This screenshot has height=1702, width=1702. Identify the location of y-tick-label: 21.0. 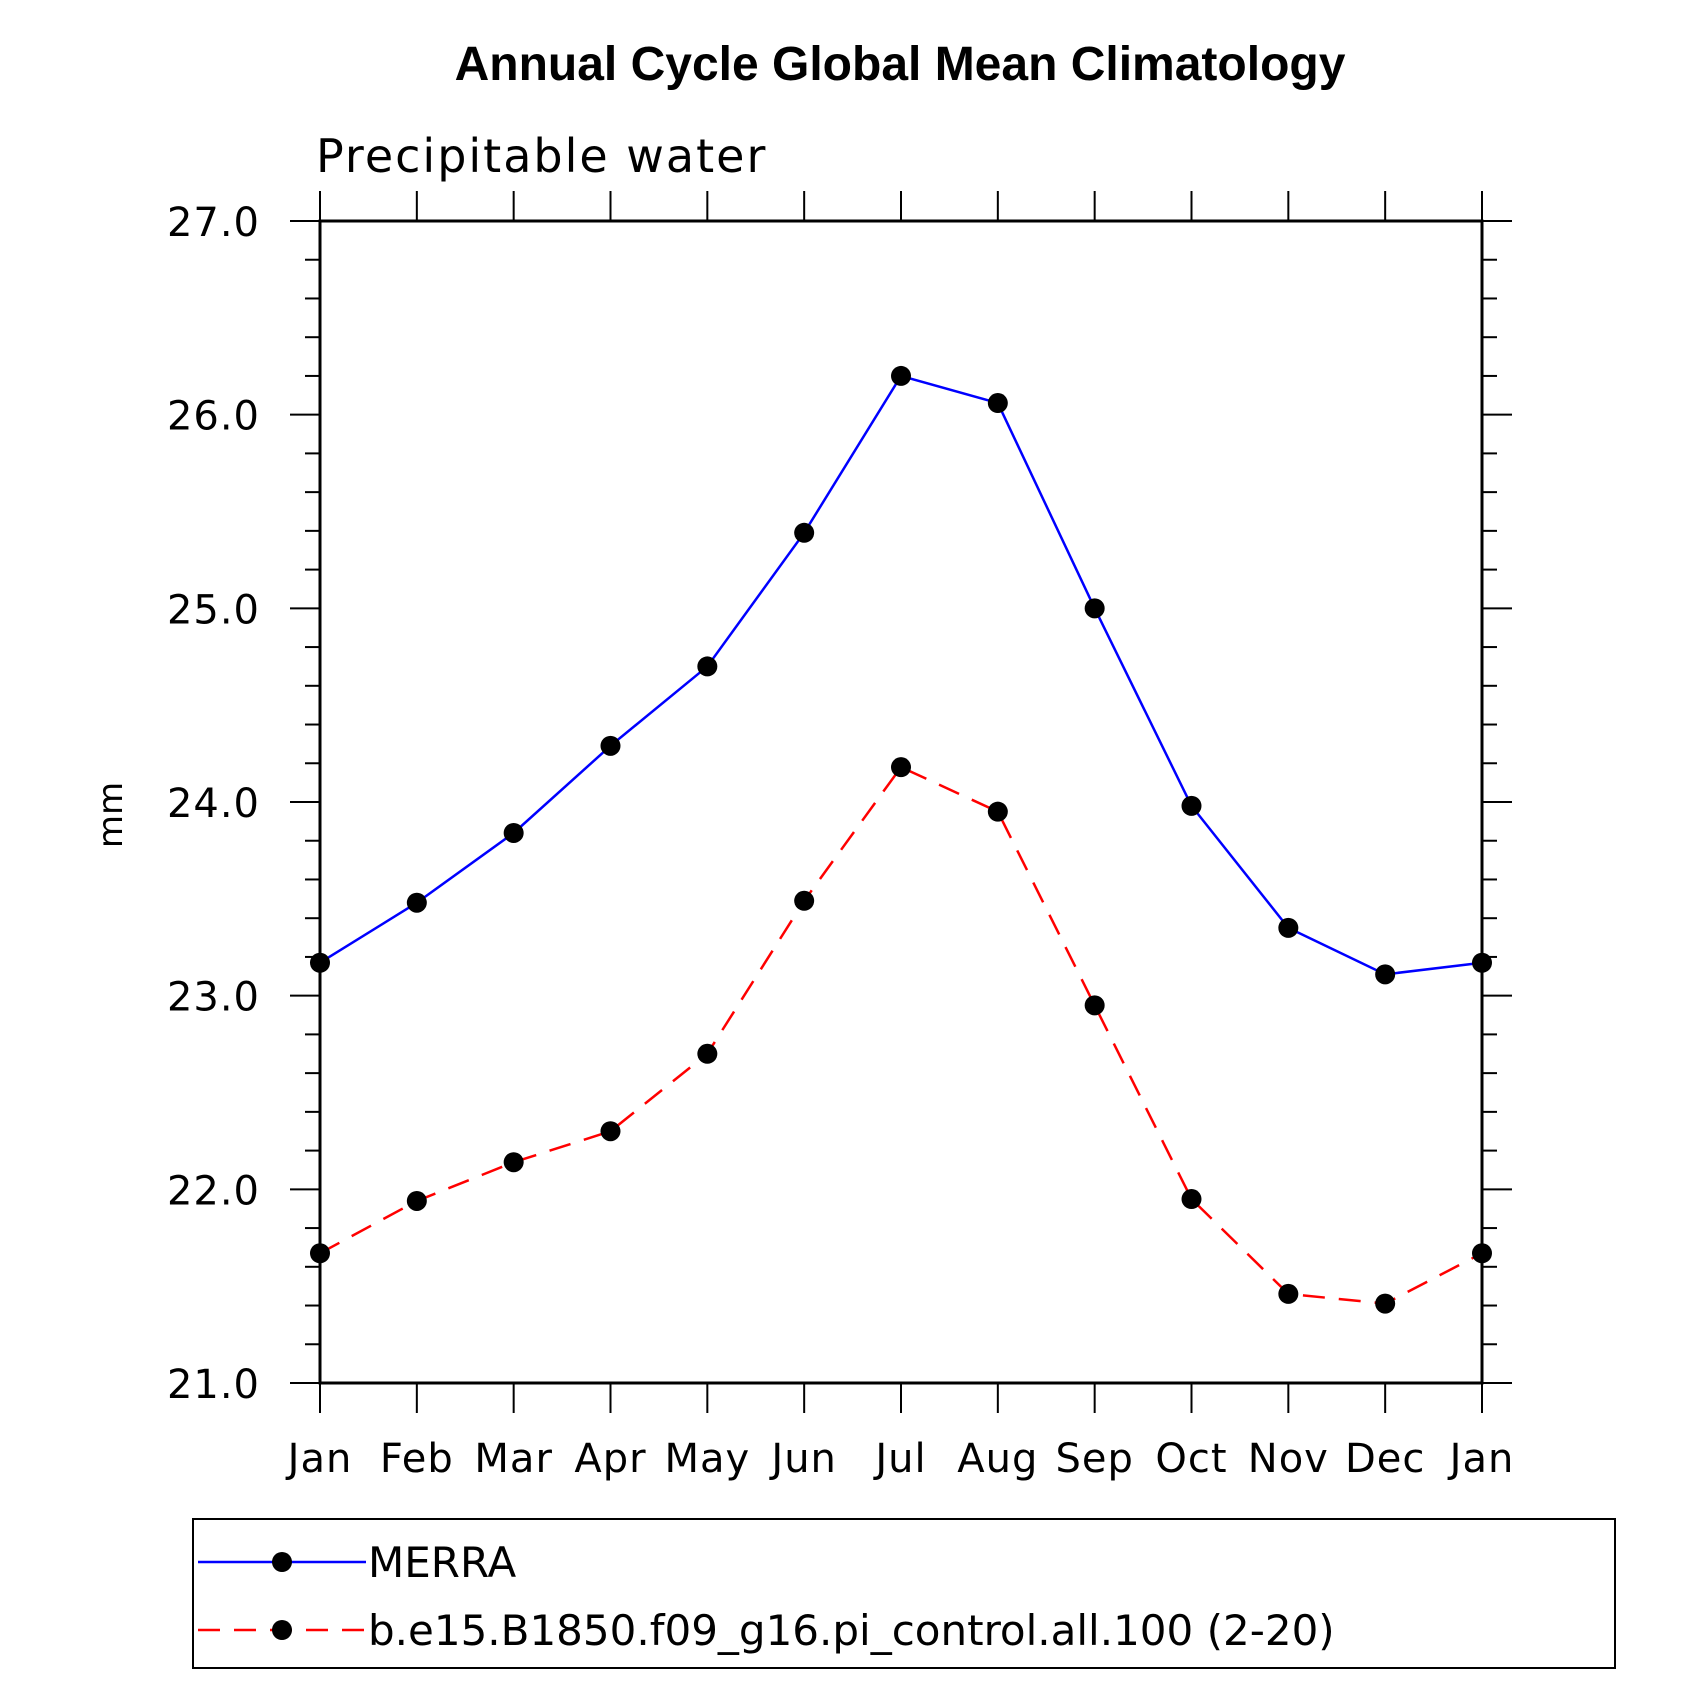
(213, 1385).